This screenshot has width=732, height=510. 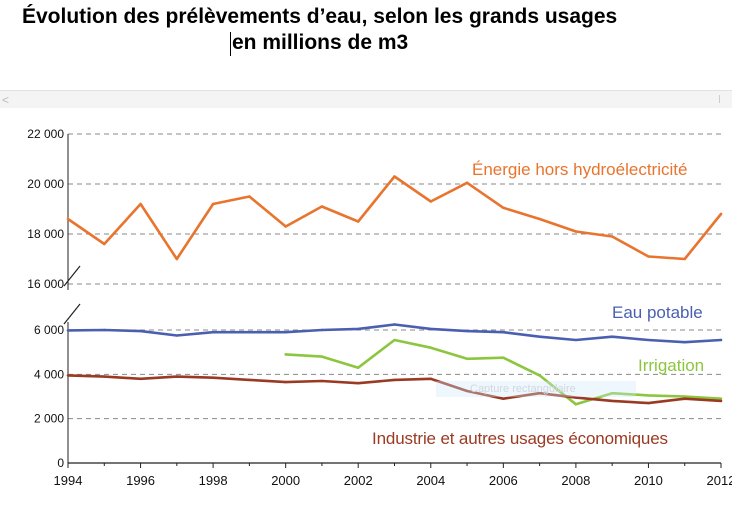 What do you see at coordinates (575, 480) in the screenshot?
I see `x-tick-label: 2008` at bounding box center [575, 480].